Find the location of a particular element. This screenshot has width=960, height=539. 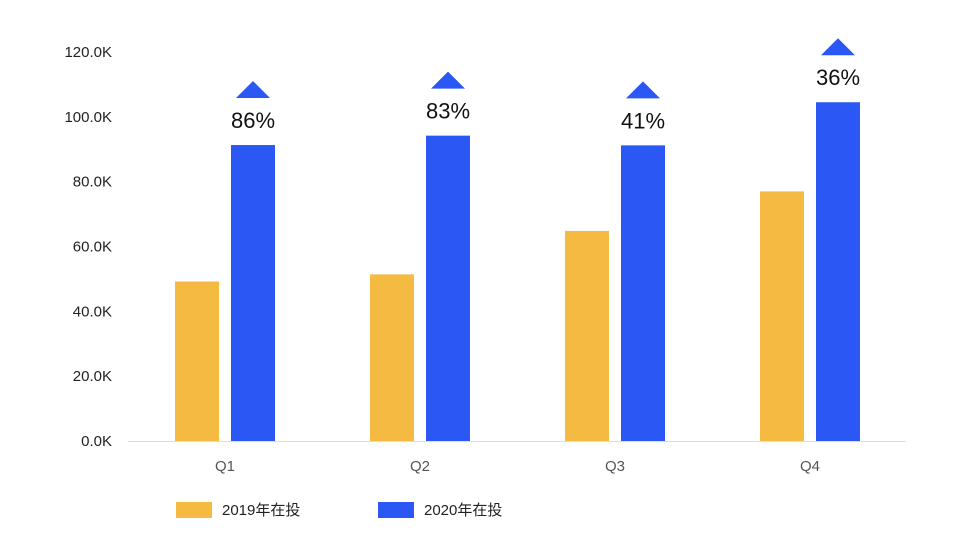

y-tick-label: 80.0K is located at coordinates (92, 182).